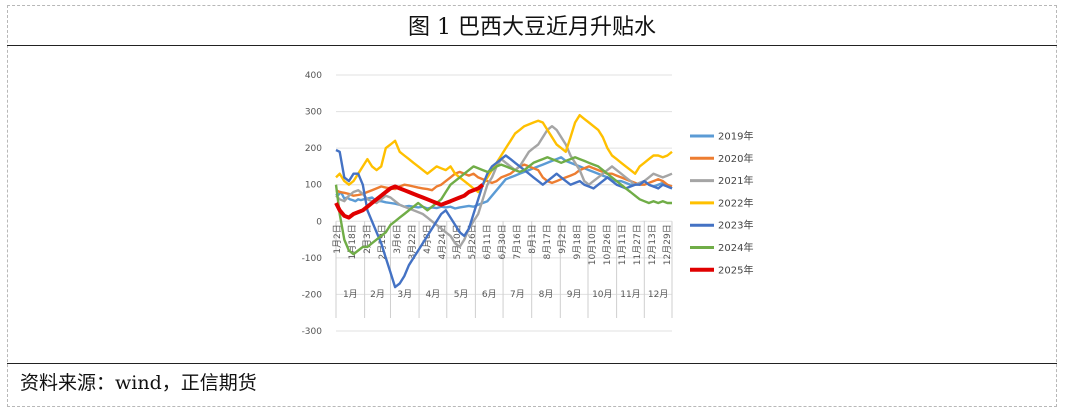  What do you see at coordinates (312, 259) in the screenshot?
I see `y-tick-label: -100` at bounding box center [312, 259].